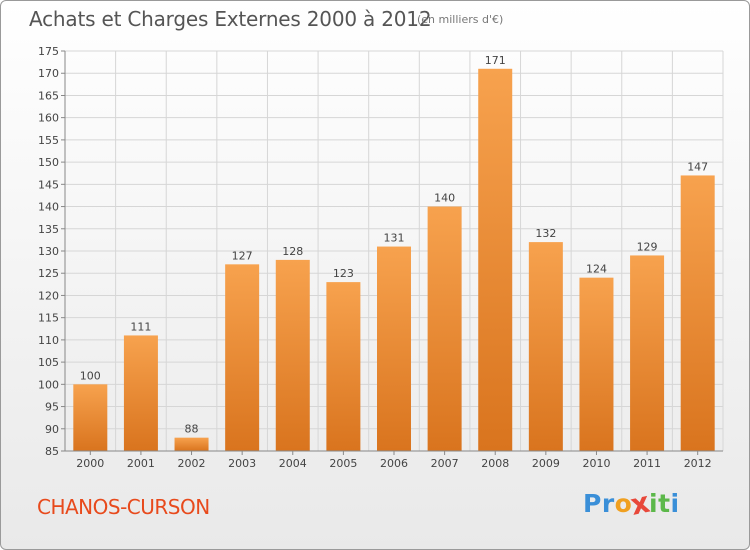 The height and width of the screenshot is (550, 750). I want to click on bar-value-label: 147, so click(697, 166).